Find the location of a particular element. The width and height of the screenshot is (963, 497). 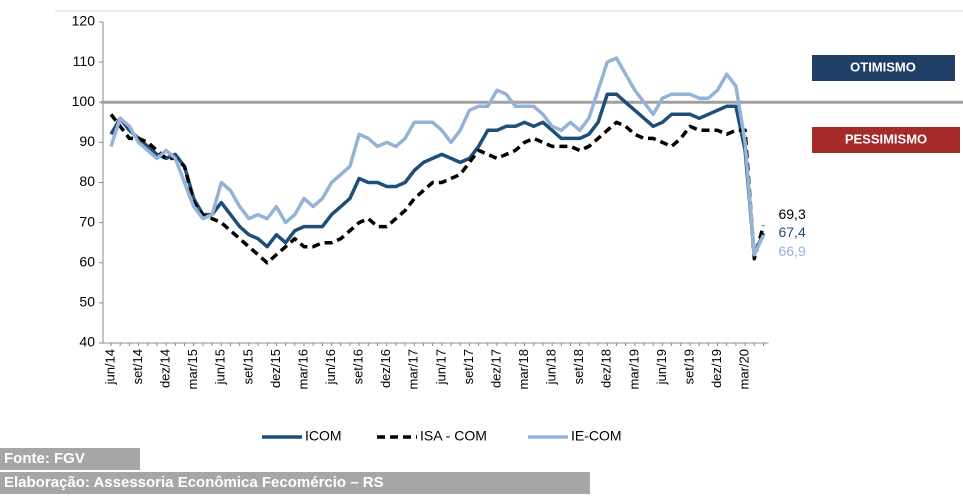

x-tick-label: mar/19 is located at coordinates (633, 369).